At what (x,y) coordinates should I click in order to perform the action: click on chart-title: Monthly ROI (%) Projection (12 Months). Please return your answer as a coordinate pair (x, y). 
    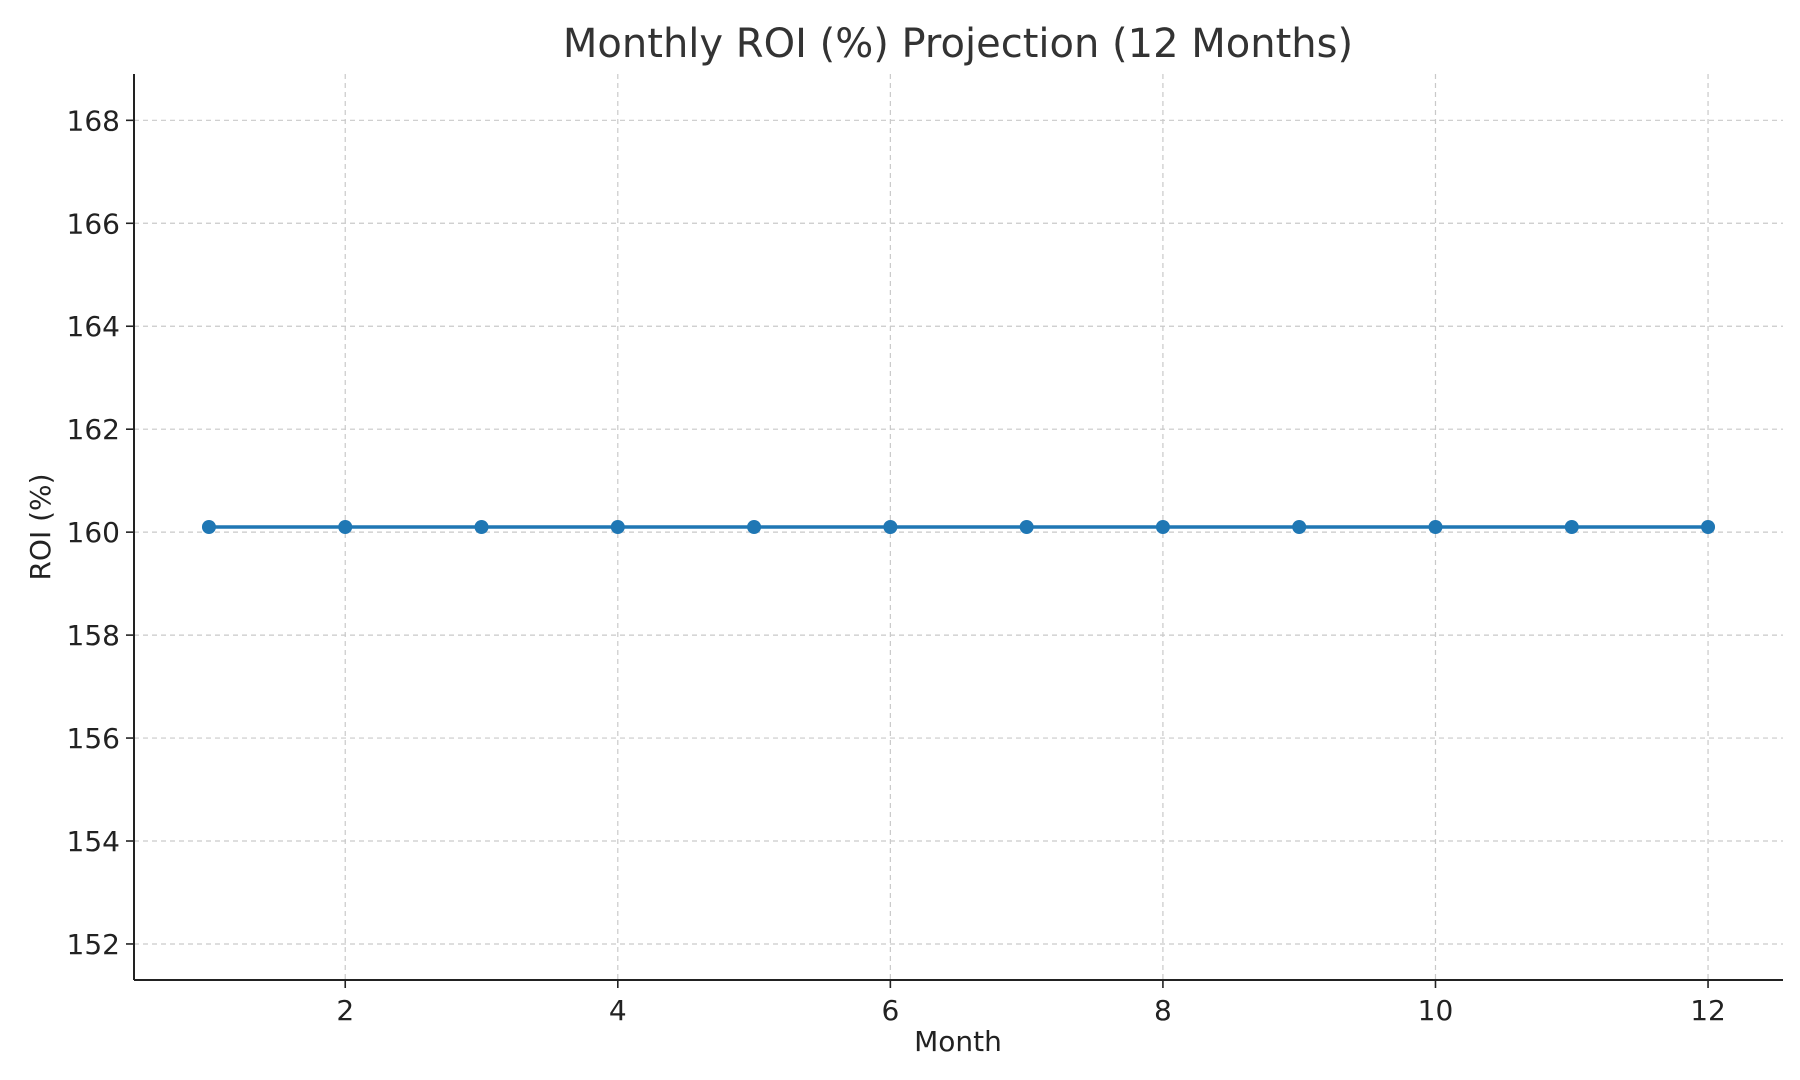
    Looking at the image, I should click on (958, 44).